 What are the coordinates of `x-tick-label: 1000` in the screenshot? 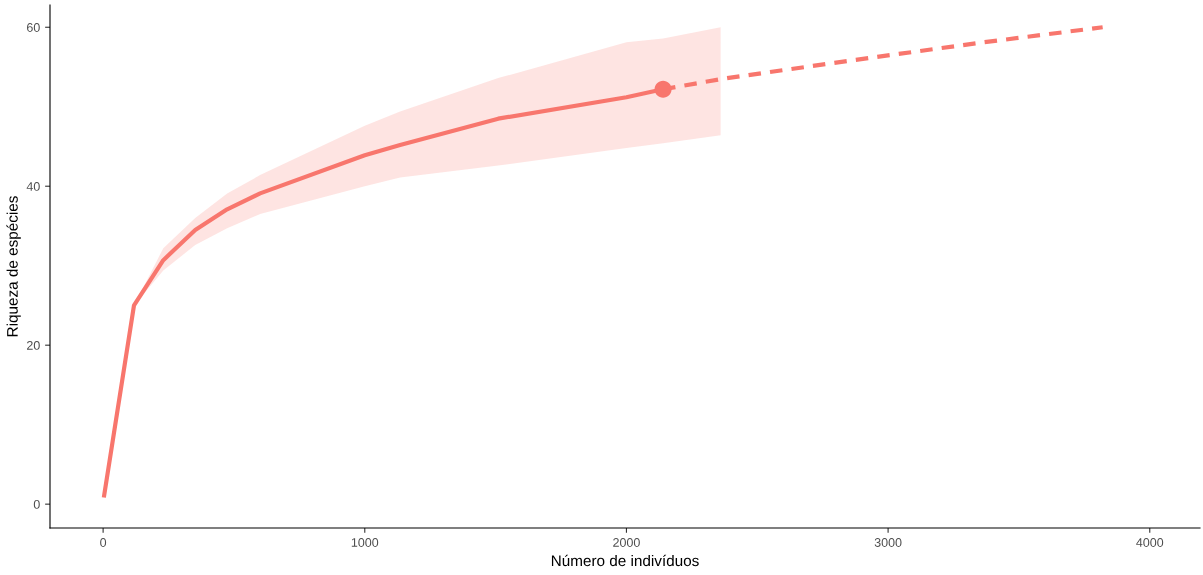 It's located at (365, 542).